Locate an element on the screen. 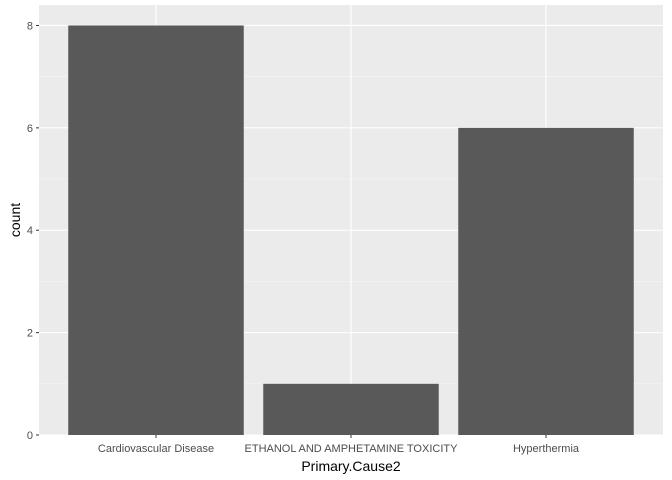 This screenshot has height=480, width=672. y-tick-label: 0 is located at coordinates (30, 436).